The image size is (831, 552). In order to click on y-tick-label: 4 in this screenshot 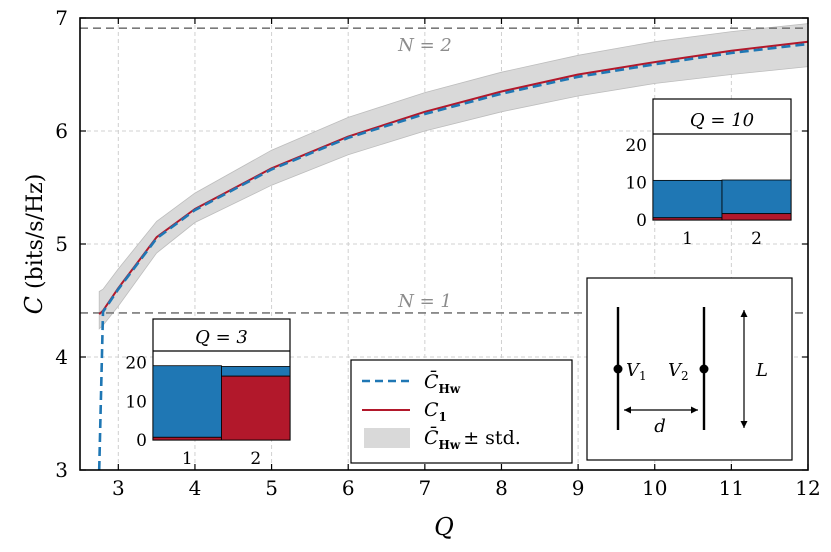, I will do `click(61, 357)`.